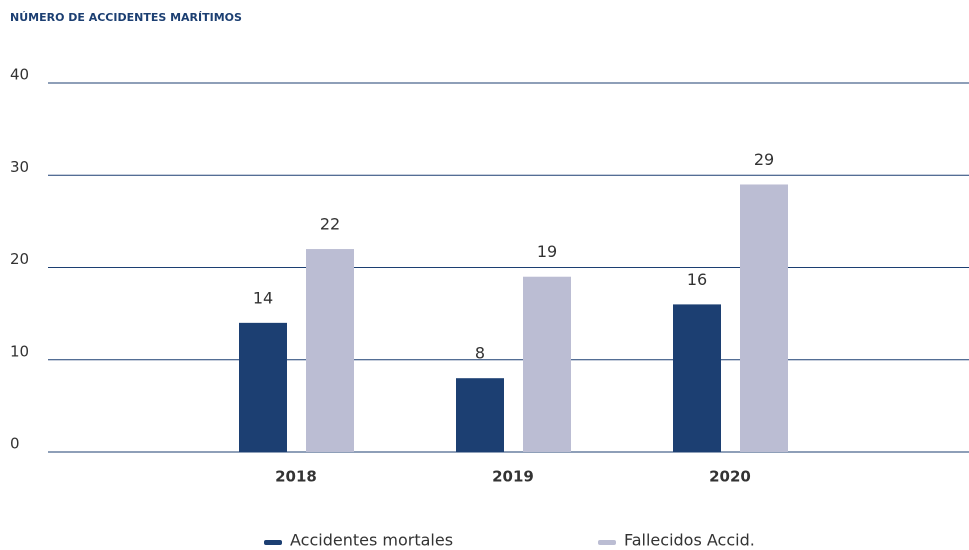 The height and width of the screenshot is (550, 969). Describe the element at coordinates (263, 297) in the screenshot. I see `value-label: 14` at that location.